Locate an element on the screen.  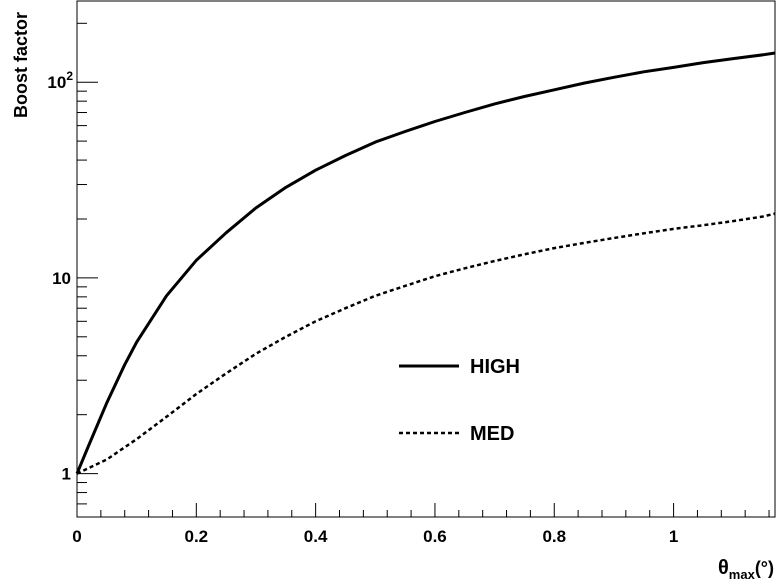
x-tick-label: 0.6 is located at coordinates (435, 536).